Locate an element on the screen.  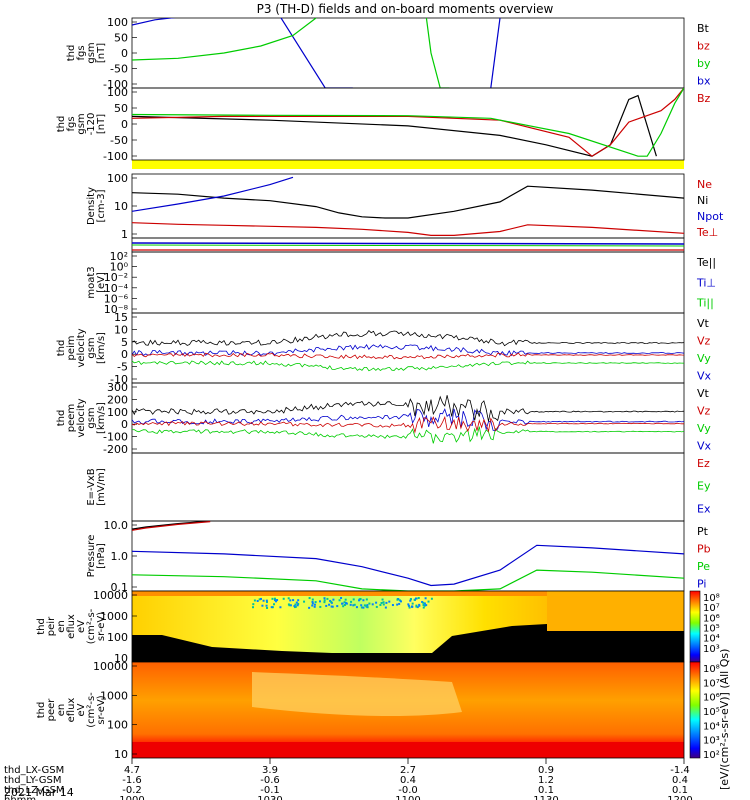
y-tick-label: 10⁻⁸ is located at coordinates (116, 309).